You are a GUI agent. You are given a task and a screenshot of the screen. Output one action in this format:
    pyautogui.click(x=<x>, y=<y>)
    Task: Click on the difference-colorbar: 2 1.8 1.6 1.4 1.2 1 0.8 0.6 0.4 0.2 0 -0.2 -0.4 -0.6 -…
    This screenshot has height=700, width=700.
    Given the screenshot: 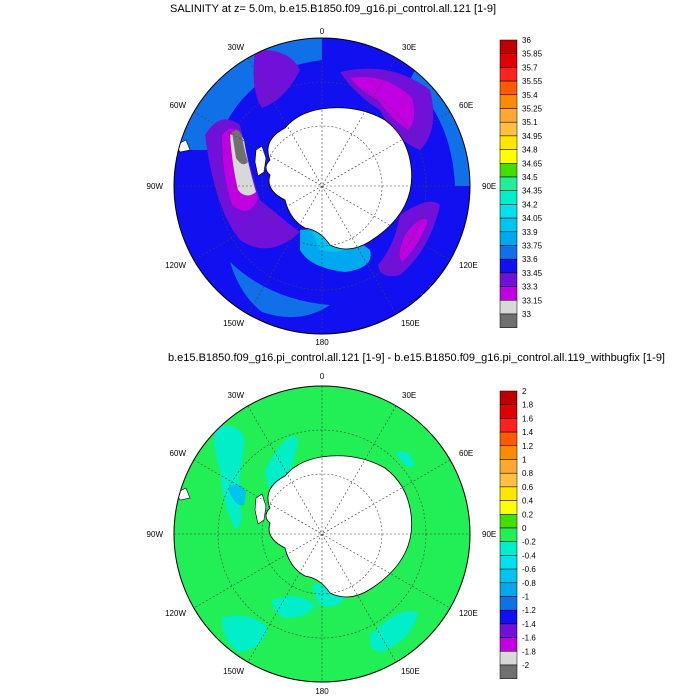 What is the action you would take?
    pyautogui.click(x=517, y=533)
    